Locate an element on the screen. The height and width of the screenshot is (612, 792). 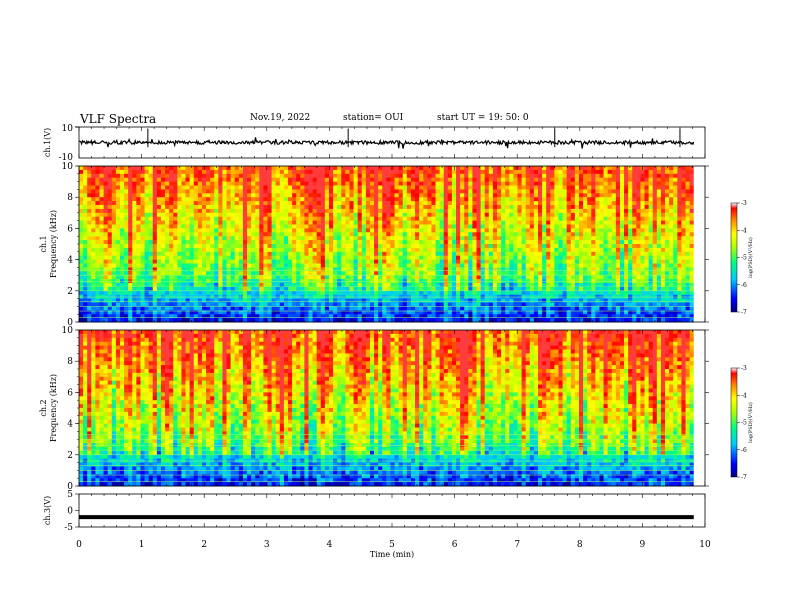
x-tick-label: 10 is located at coordinates (705, 545).